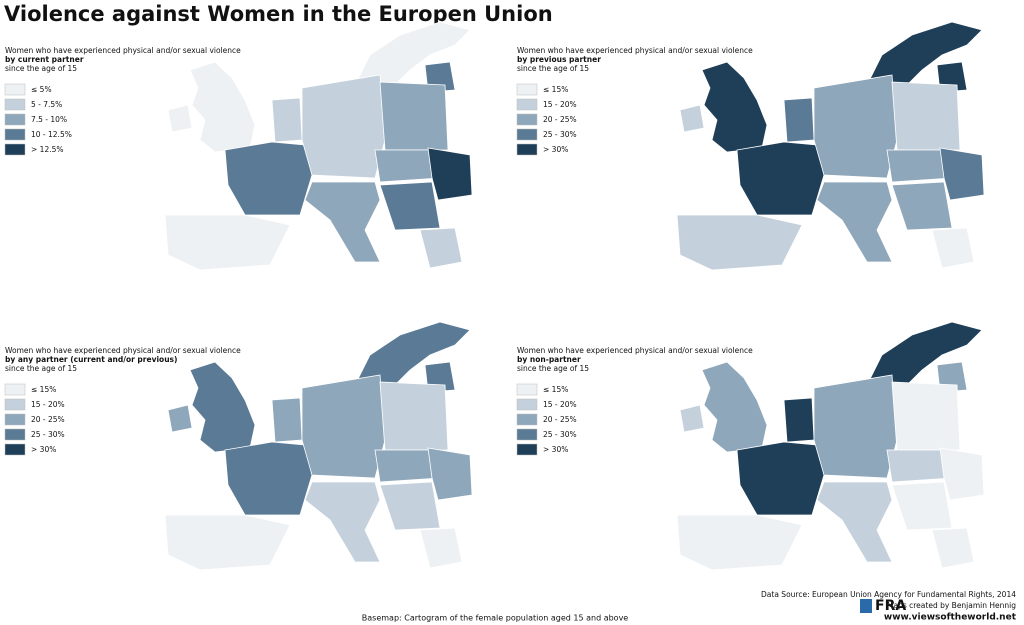 The width and height of the screenshot is (1024, 625). What do you see at coordinates (951, 605) in the screenshot?
I see `credit: Maps created by Benjamin Hennig` at bounding box center [951, 605].